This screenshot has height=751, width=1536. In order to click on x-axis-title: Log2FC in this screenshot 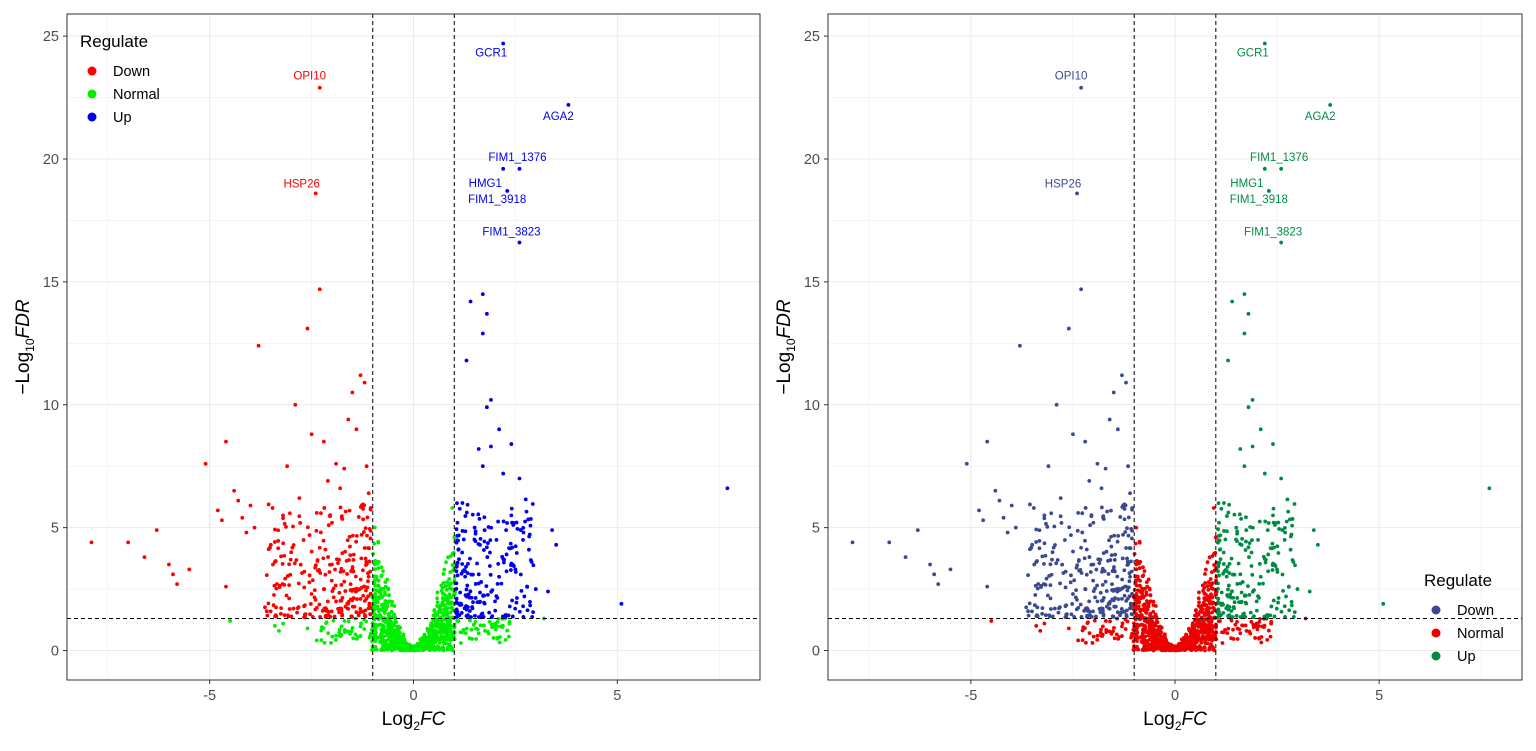, I will do `click(1175, 721)`.